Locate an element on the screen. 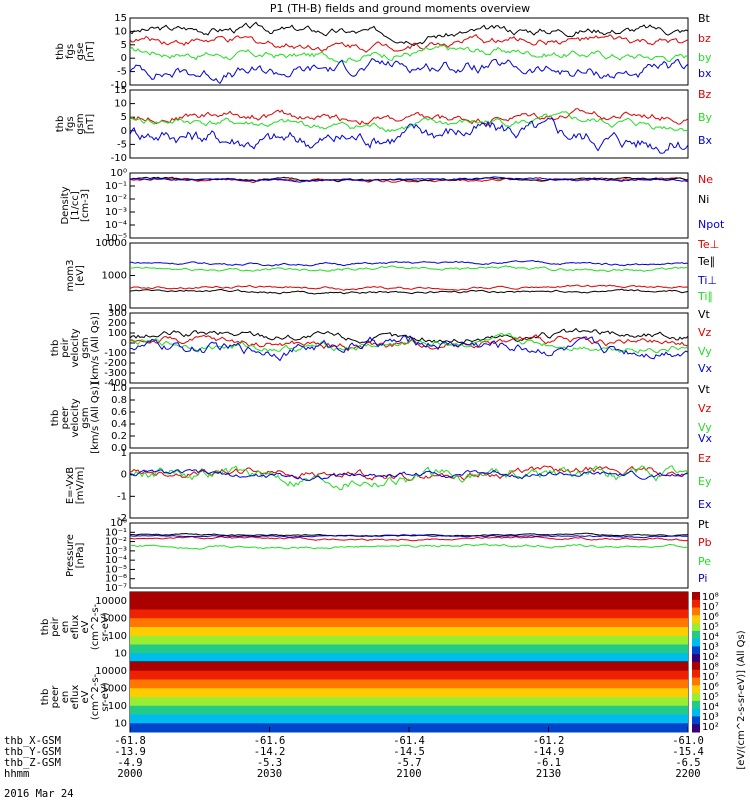  panel-fgs_gse: thbfgsgse[nT] -10 -5 0 5 10 15 Bt bz by bx is located at coordinates (383, 51).